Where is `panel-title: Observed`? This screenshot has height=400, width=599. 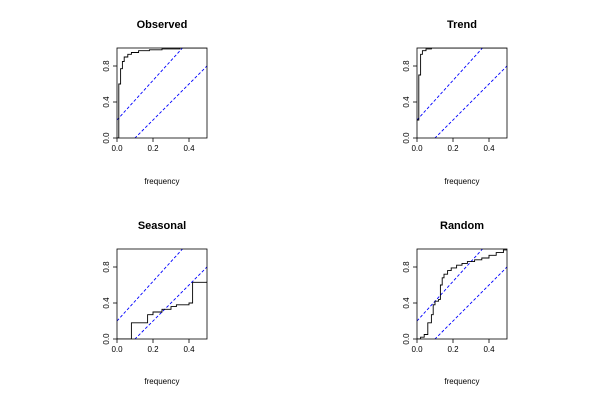
panel-title: Observed is located at coordinates (162, 25).